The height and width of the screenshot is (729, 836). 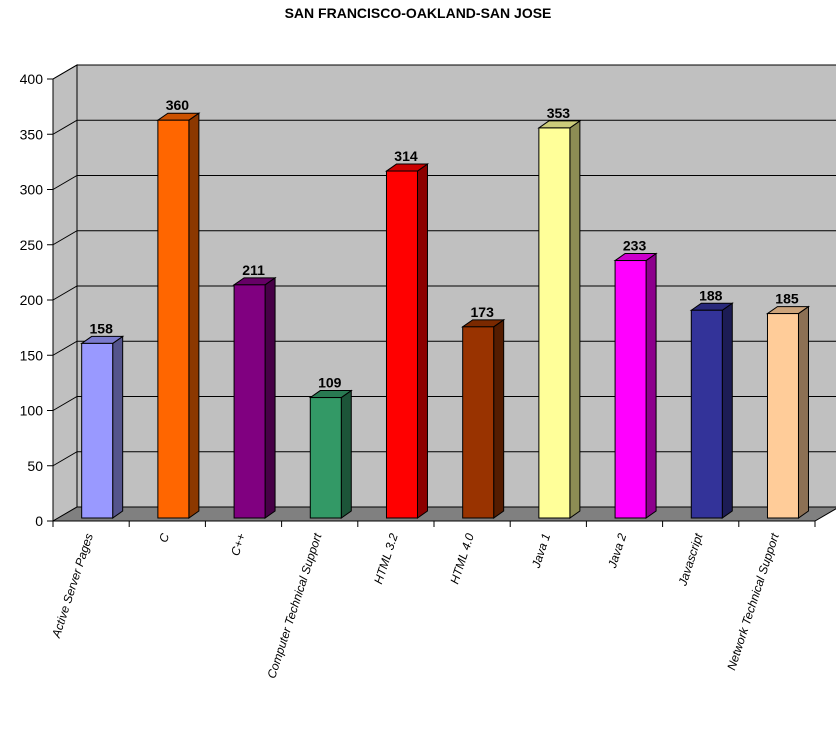 What do you see at coordinates (32, 355) in the screenshot?
I see `y-tick-label: 150` at bounding box center [32, 355].